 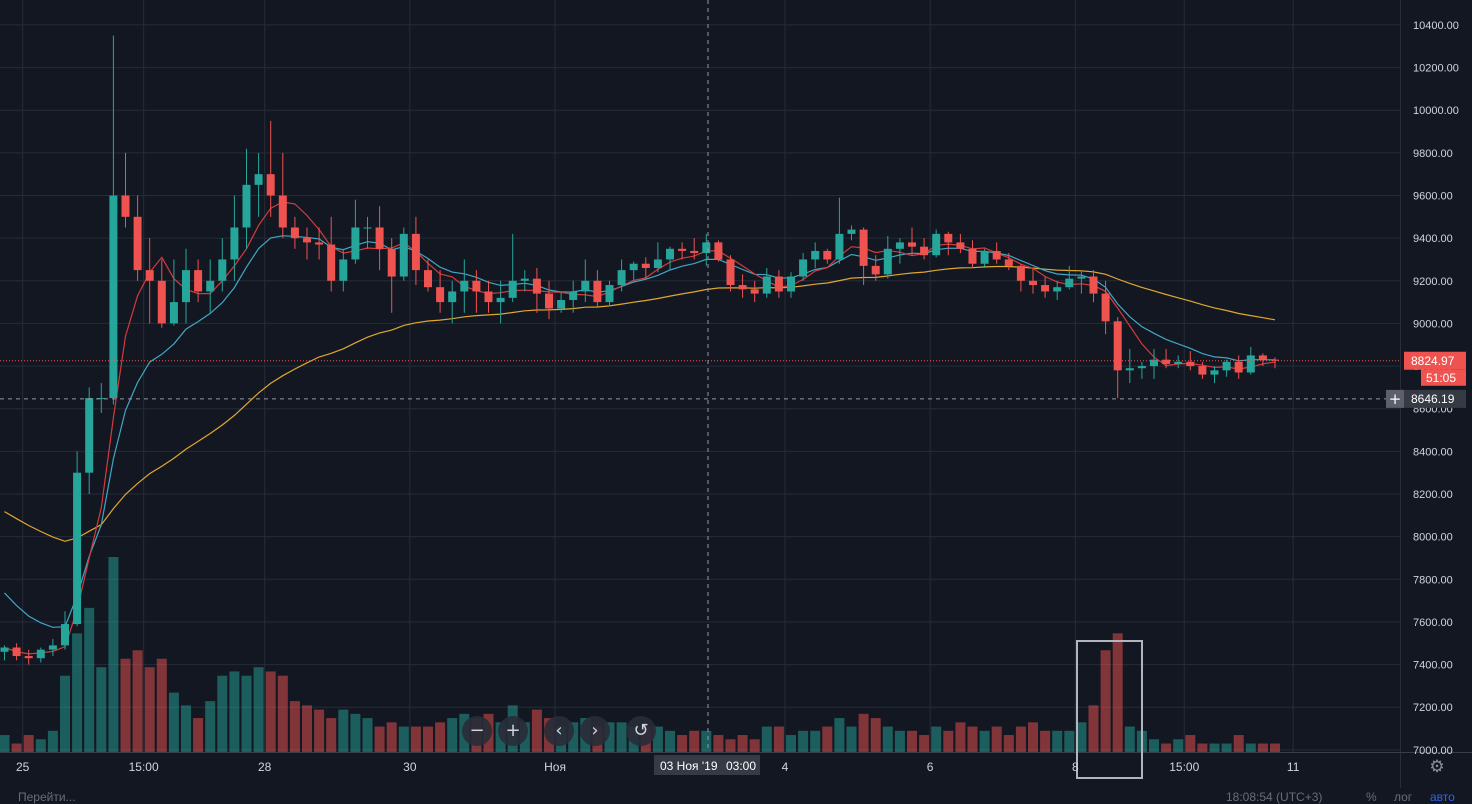 What do you see at coordinates (513, 731) in the screenshot?
I see `zoom-in-button: +` at bounding box center [513, 731].